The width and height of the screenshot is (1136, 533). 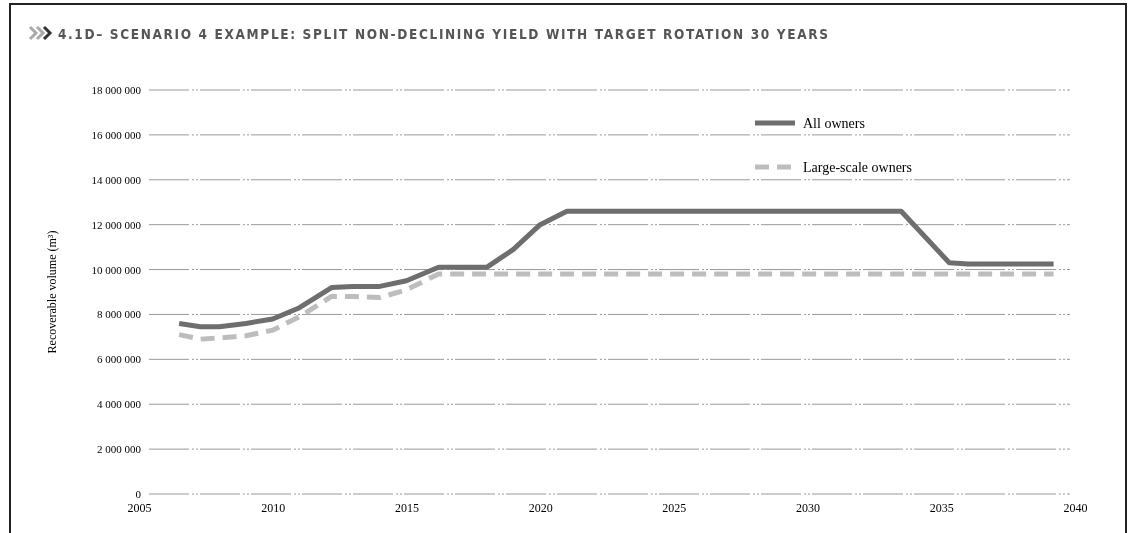 I want to click on y-tick-label: 18 000 000, so click(x=116, y=90).